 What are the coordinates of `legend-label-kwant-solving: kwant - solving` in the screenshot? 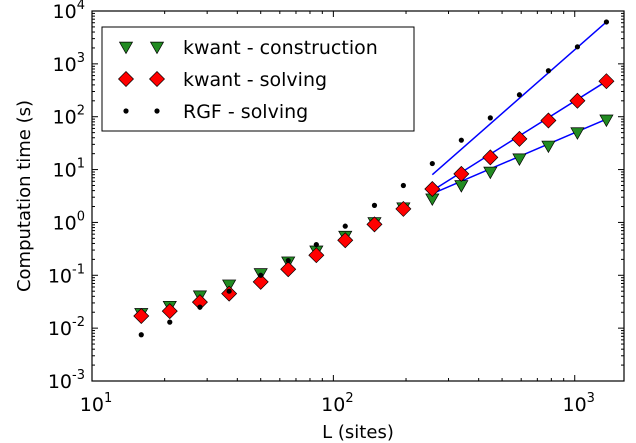 It's located at (255, 80).